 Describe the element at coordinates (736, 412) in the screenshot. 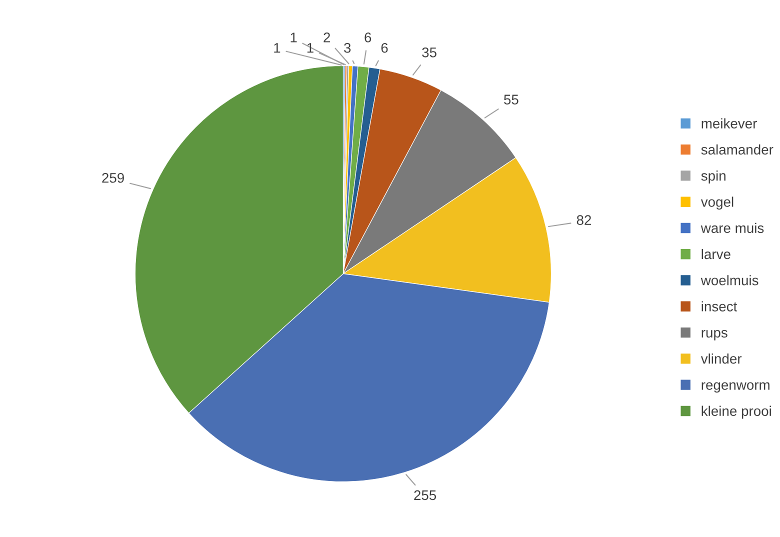

I see `legend-label: kleine prooi` at that location.